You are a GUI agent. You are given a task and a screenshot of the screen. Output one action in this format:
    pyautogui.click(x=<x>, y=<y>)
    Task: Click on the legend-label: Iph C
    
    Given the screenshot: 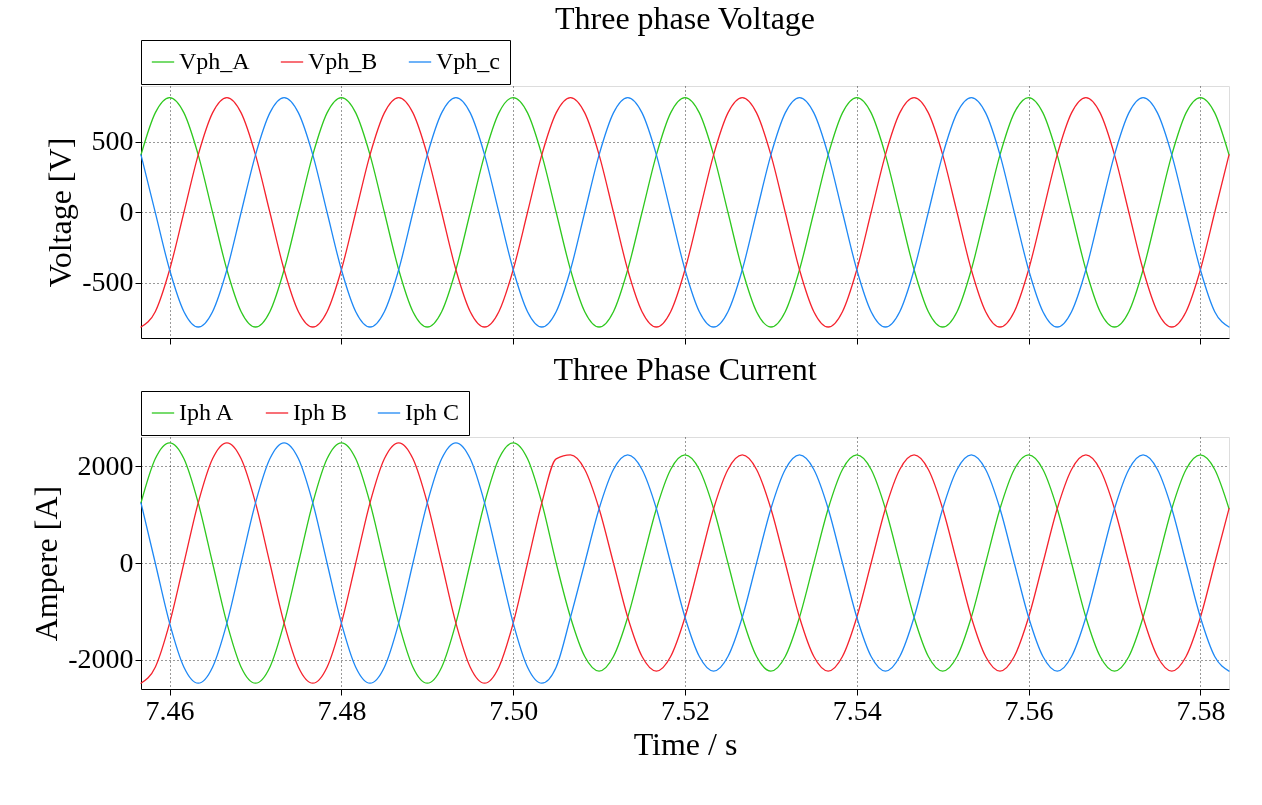 What is the action you would take?
    pyautogui.click(x=432, y=412)
    